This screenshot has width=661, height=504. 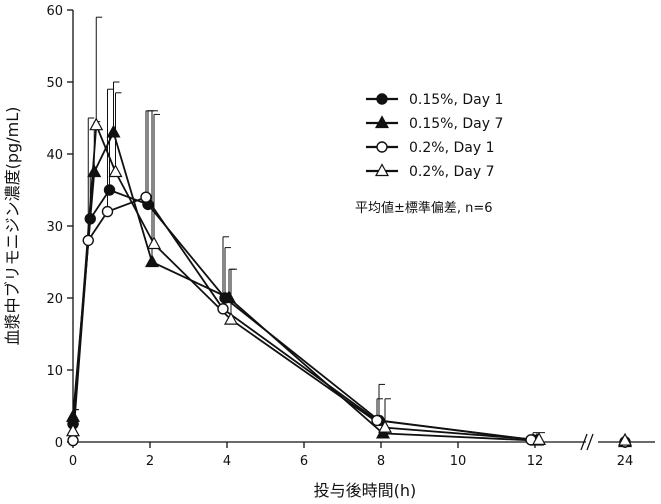 I want to click on y-tick-label: 50, so click(x=54, y=83).